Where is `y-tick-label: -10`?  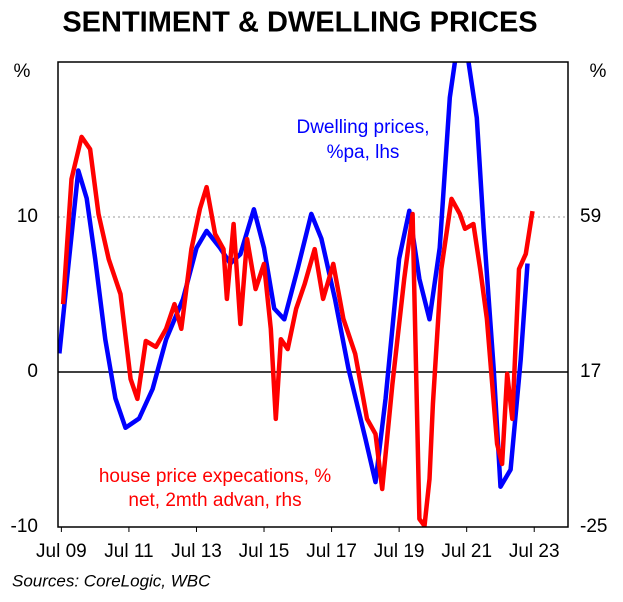 y-tick-label: -10 is located at coordinates (24, 526).